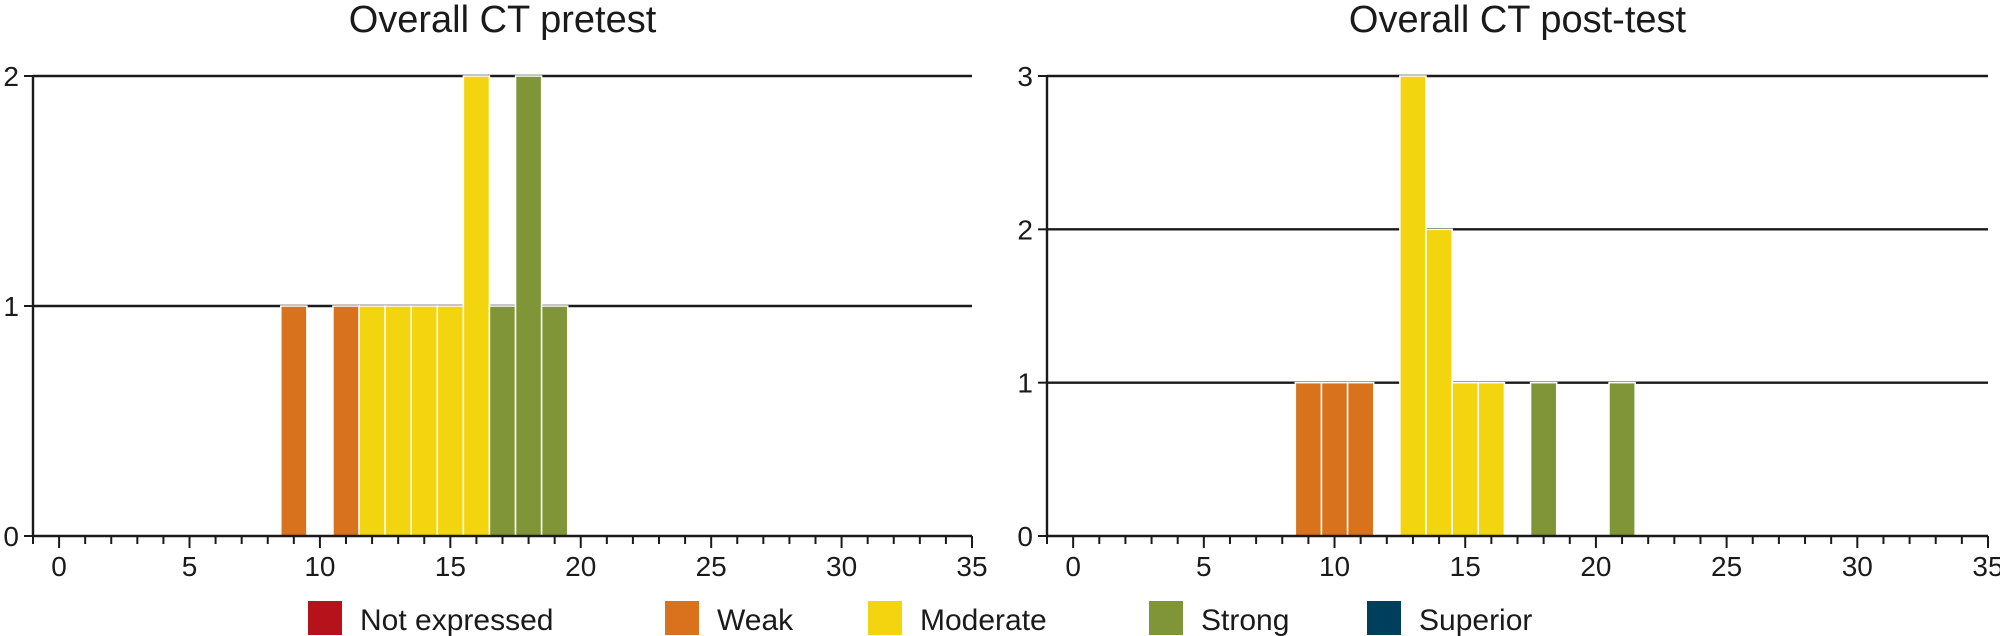 This screenshot has width=2000, height=636. What do you see at coordinates (503, 20) in the screenshot?
I see `chart-title: Overall CT pretest` at bounding box center [503, 20].